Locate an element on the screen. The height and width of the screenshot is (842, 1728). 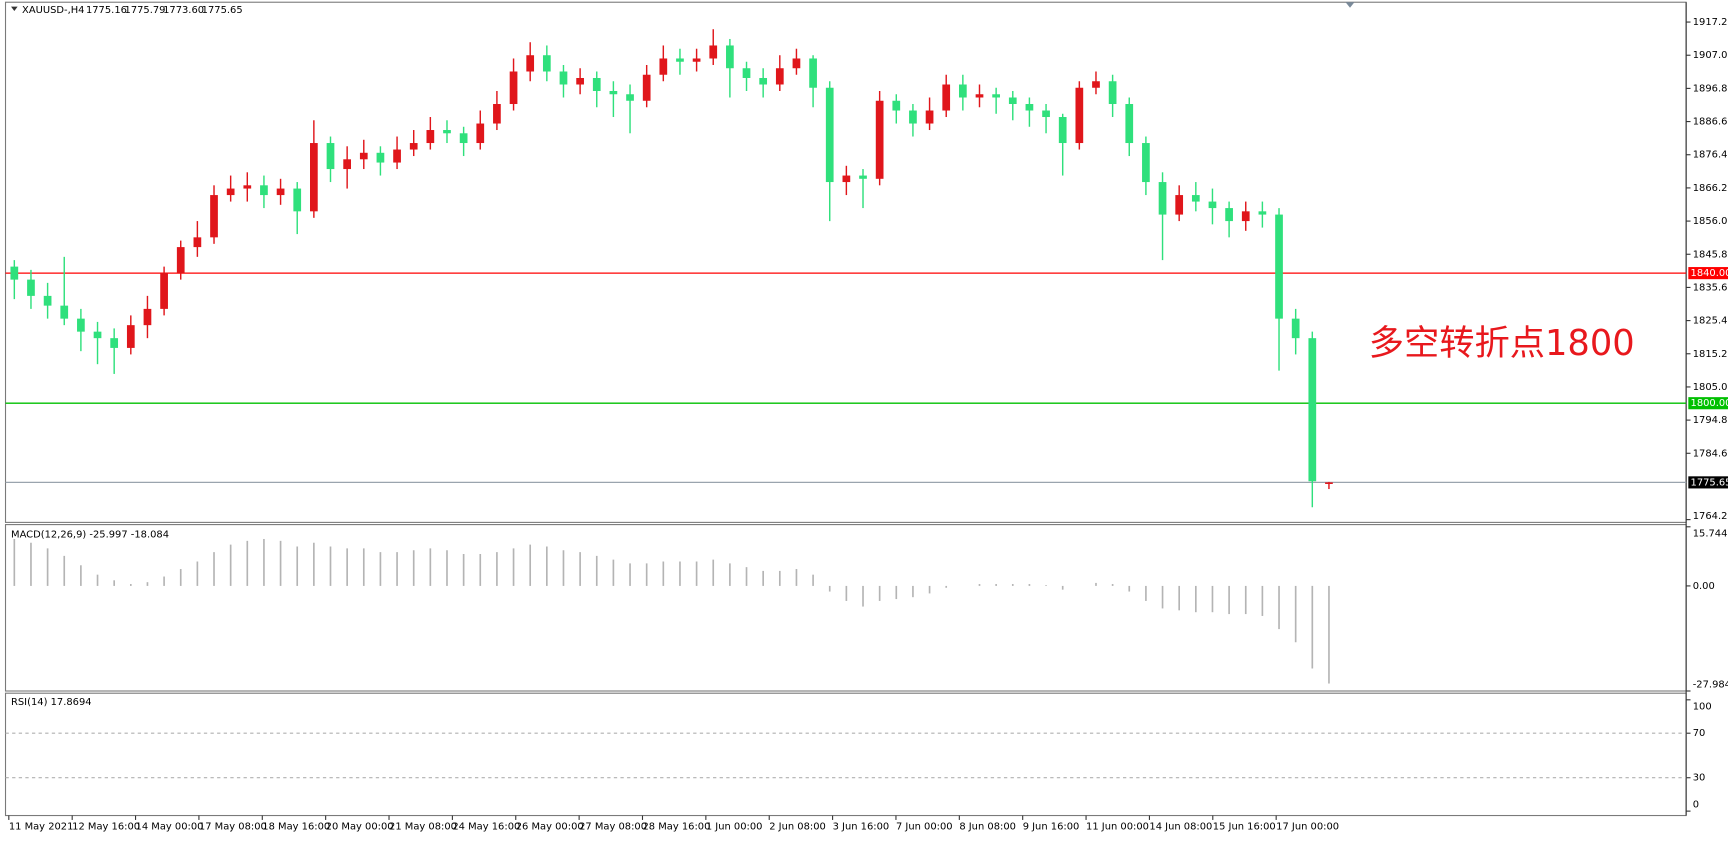
y-tick-label: 1896.80 is located at coordinates (1710, 88).